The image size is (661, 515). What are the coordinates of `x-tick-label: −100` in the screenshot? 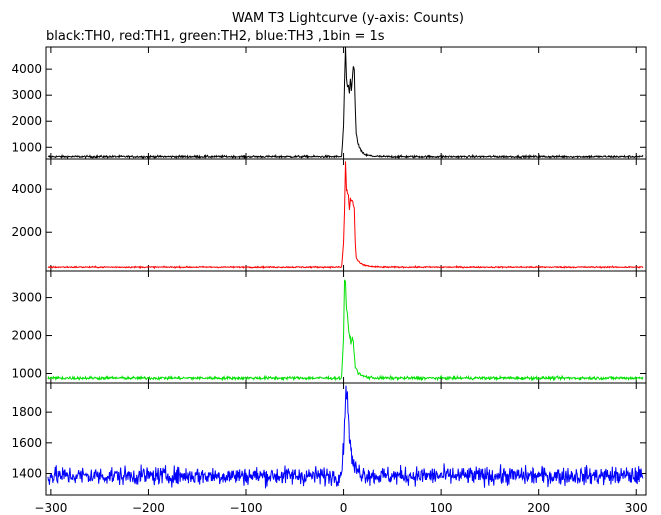 It's located at (246, 508).